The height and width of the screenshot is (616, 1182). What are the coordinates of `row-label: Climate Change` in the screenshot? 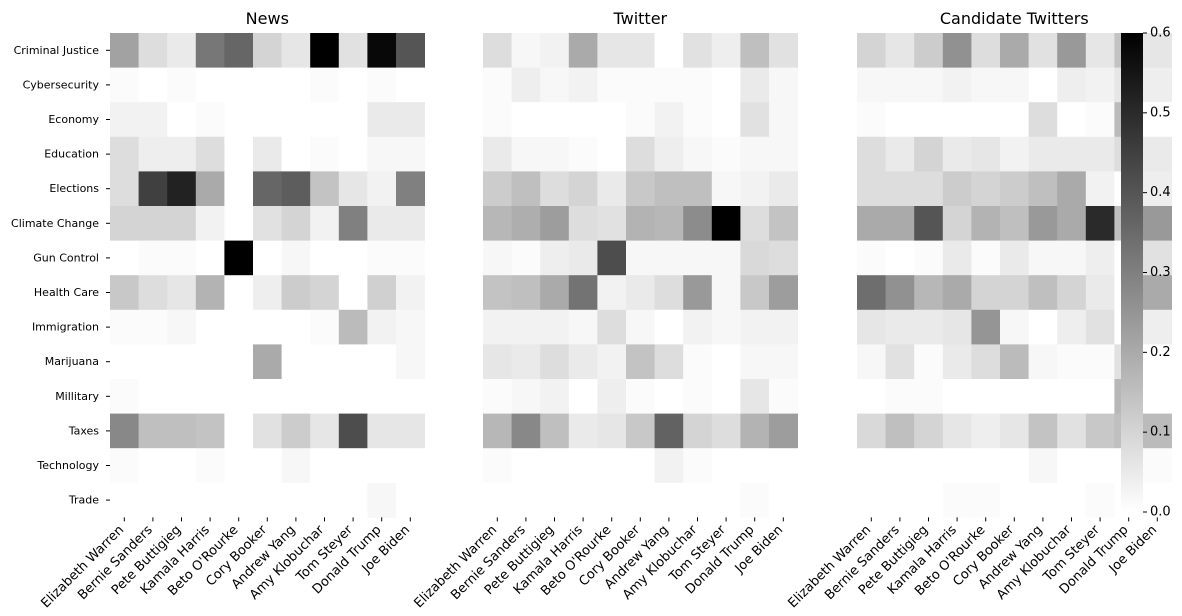 It's located at (55, 223).